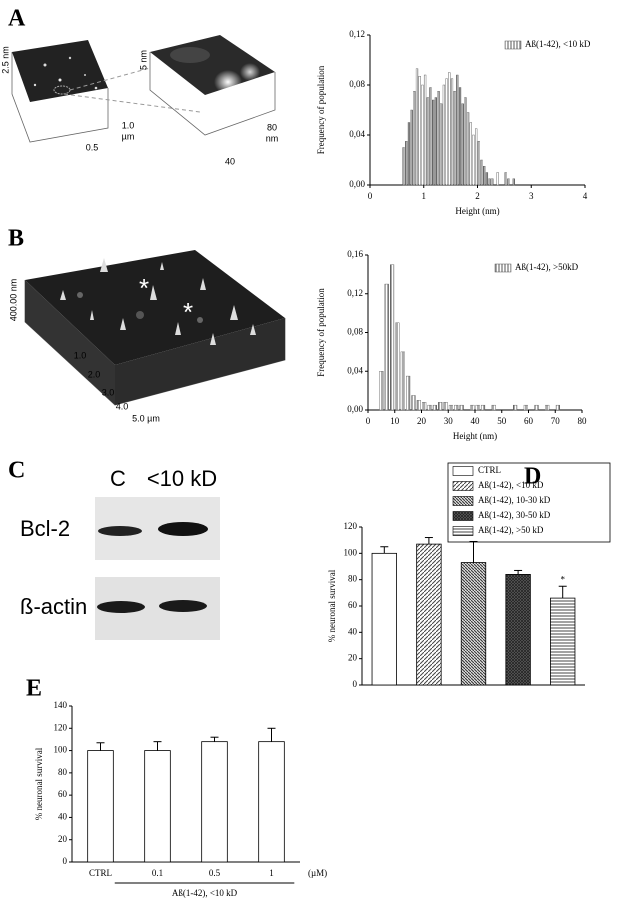 The width and height of the screenshot is (618, 900). What do you see at coordinates (5, 60) in the screenshot?
I see `afm-label: 2.5 nm` at bounding box center [5, 60].